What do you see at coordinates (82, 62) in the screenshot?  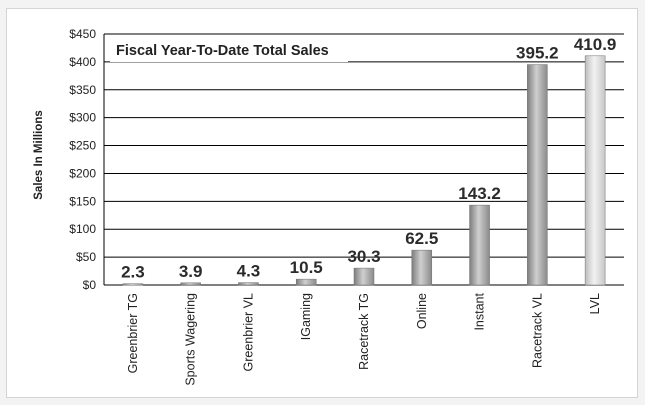 I see `y-tick-label: $400` at bounding box center [82, 62].